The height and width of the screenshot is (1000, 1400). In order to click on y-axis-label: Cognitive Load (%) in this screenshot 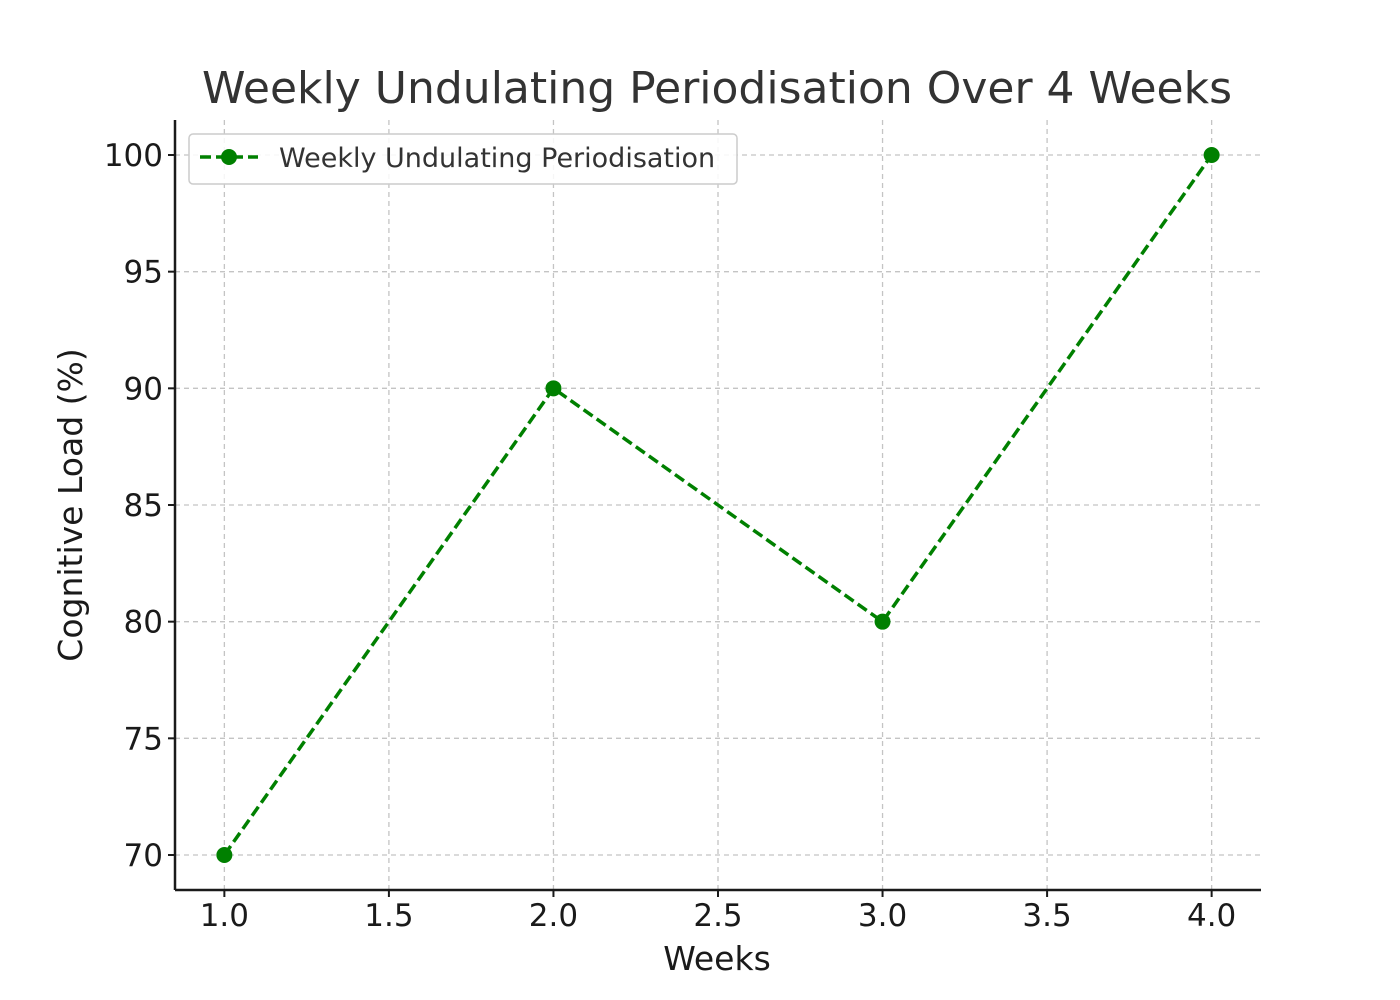, I will do `click(70, 504)`.